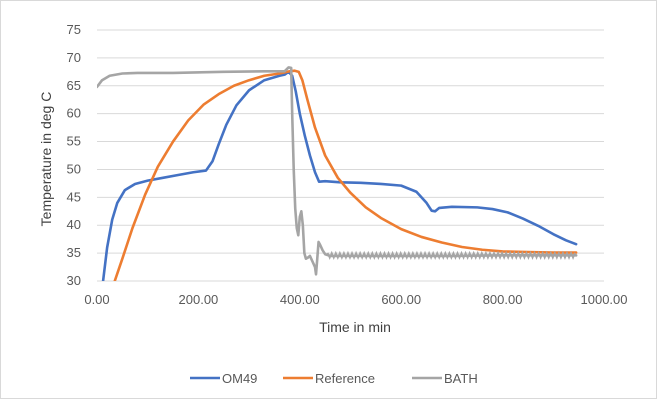  I want to click on y-tick-label: 55, so click(74, 141).